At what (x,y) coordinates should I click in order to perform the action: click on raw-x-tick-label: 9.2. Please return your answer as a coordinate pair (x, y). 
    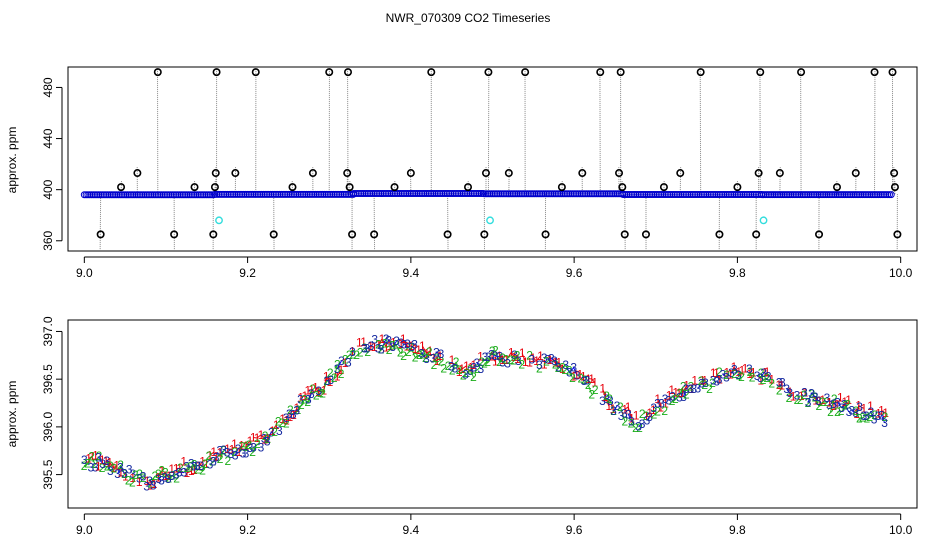
    Looking at the image, I should click on (247, 273).